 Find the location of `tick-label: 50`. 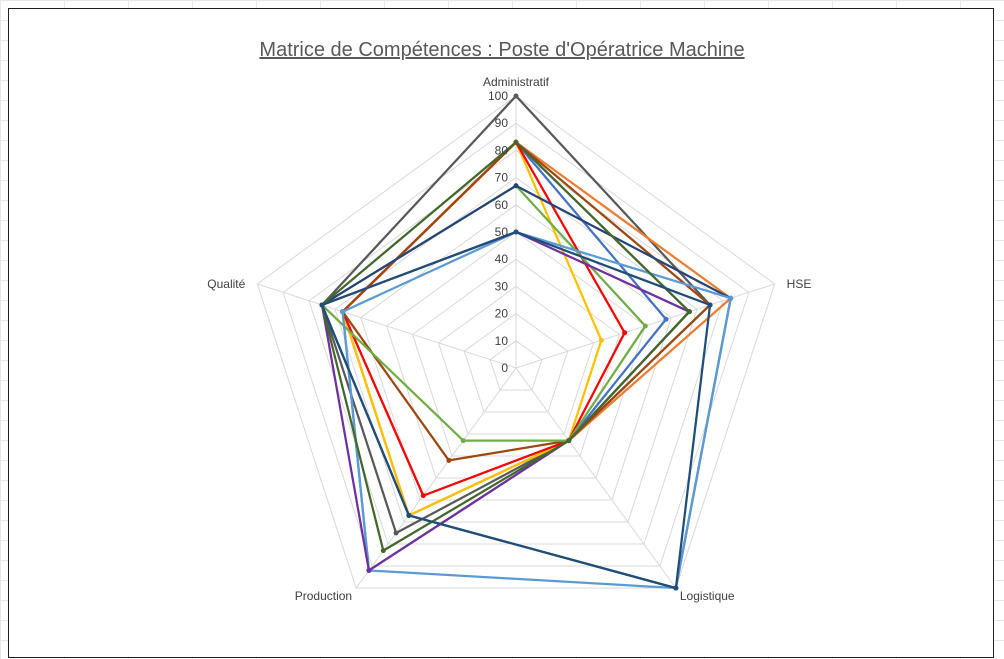

tick-label: 50 is located at coordinates (502, 232).